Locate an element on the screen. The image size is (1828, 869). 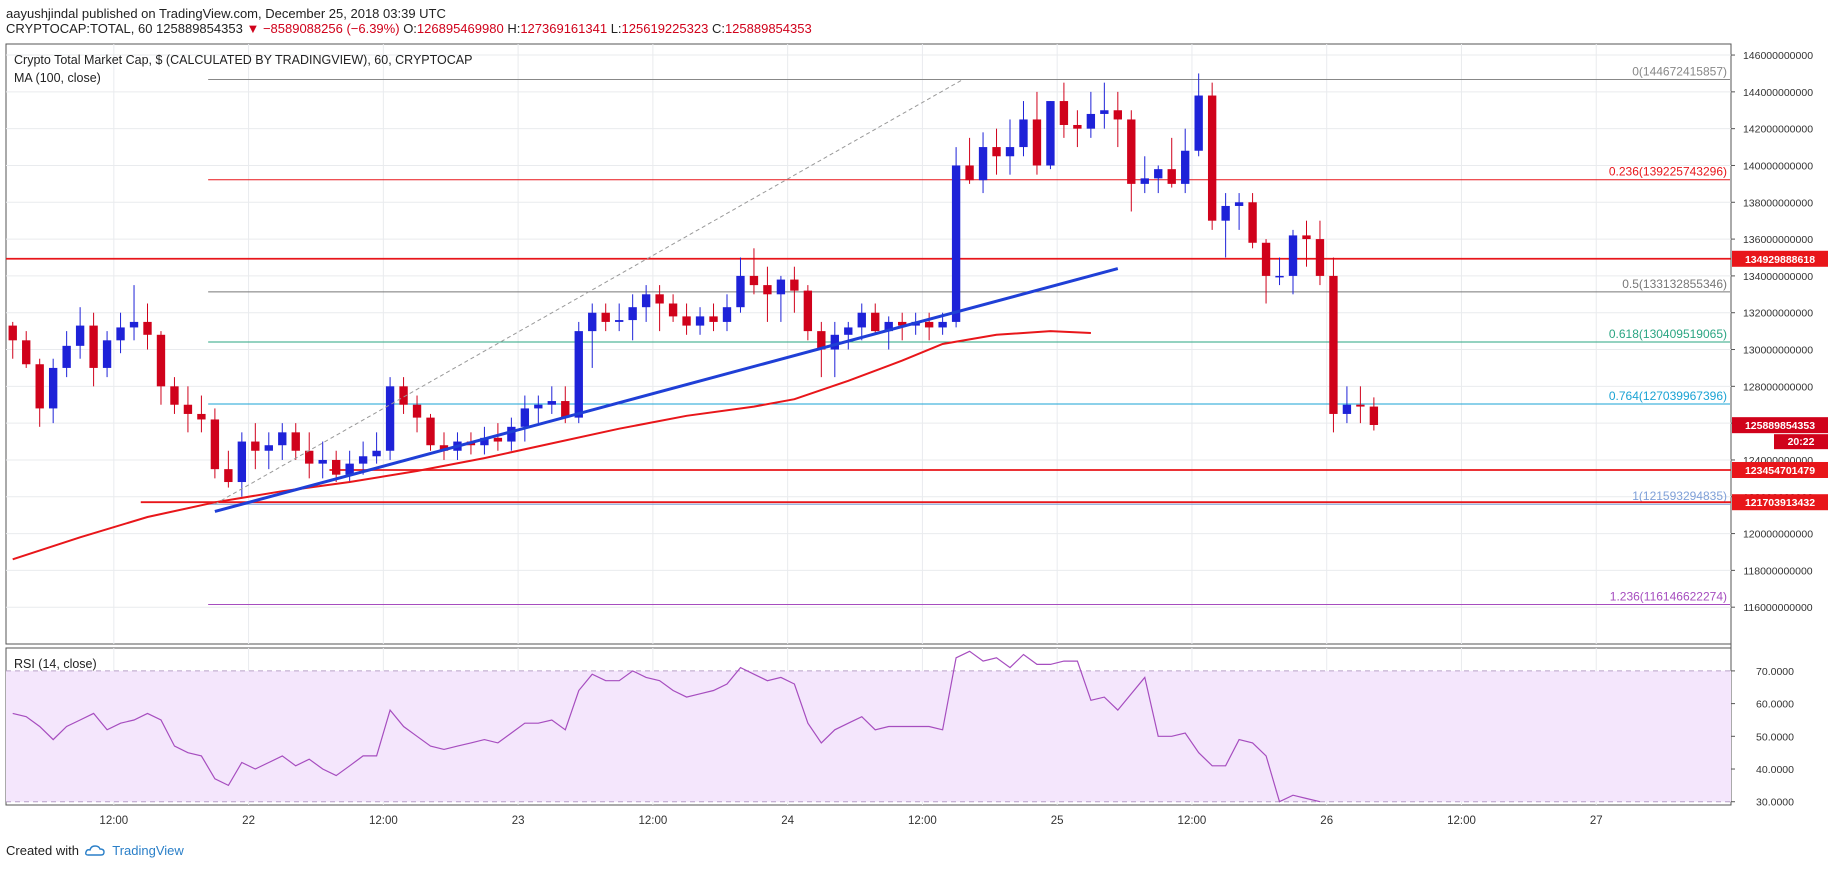
level-badge-text: 123454701479 is located at coordinates (1780, 471).